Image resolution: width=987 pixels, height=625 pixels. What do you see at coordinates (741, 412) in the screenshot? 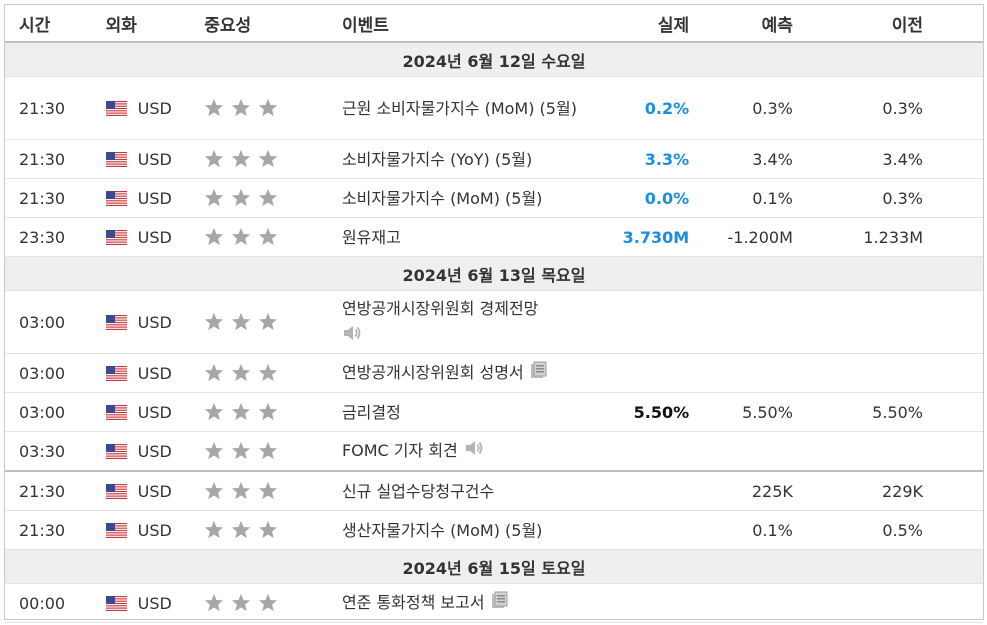
I see `forecast-value: 5.50%` at bounding box center [741, 412].